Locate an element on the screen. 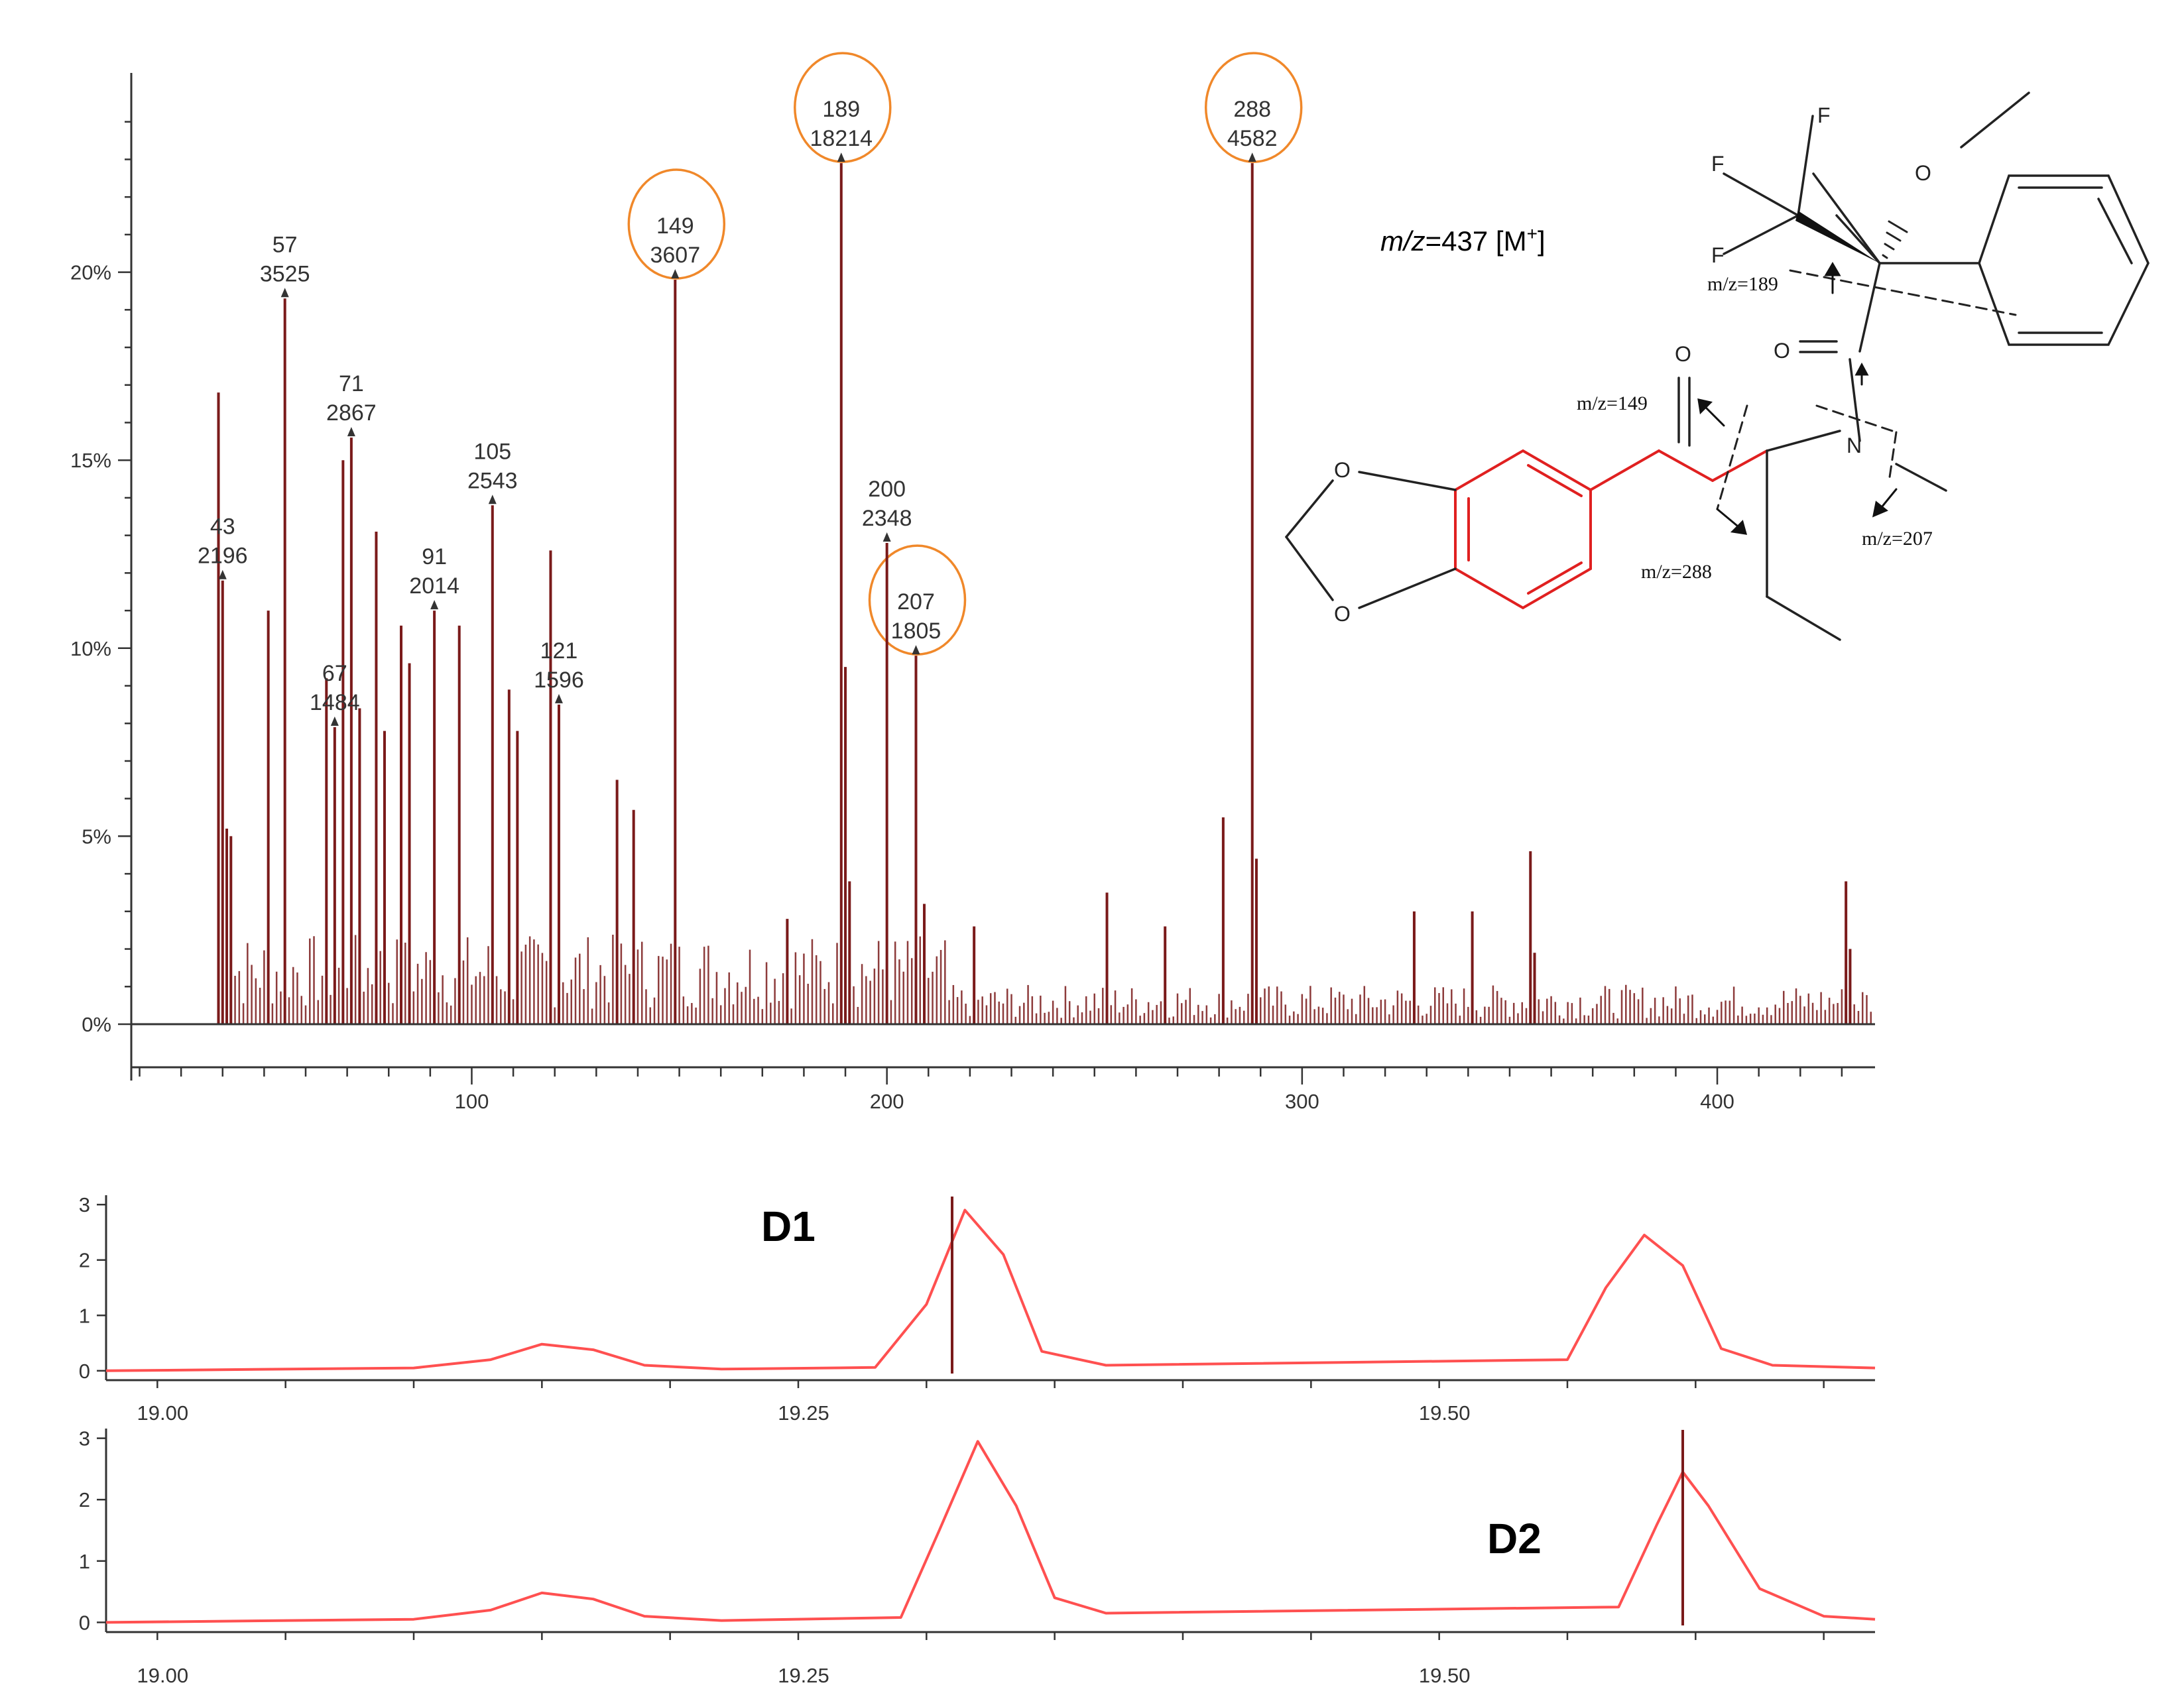 This screenshot has width=2184, height=1703. fragment-arrows is located at coordinates (1797, 399).